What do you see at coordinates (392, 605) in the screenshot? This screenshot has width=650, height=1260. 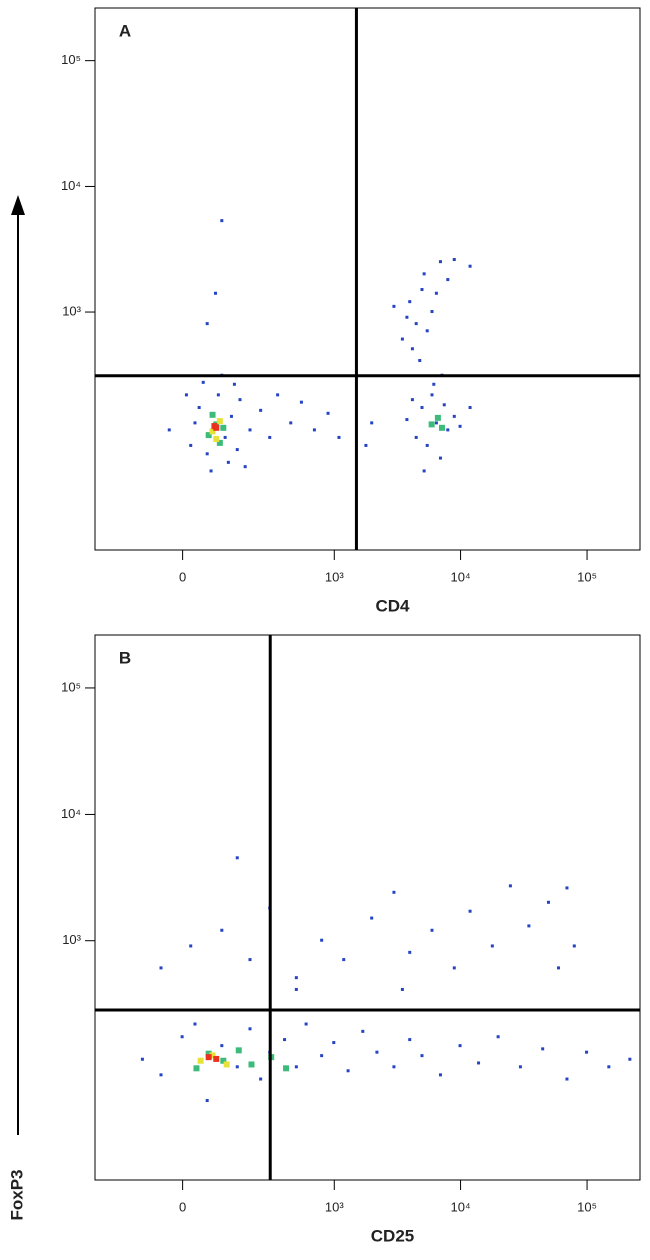 I see `x-axis-label: CD4` at bounding box center [392, 605].